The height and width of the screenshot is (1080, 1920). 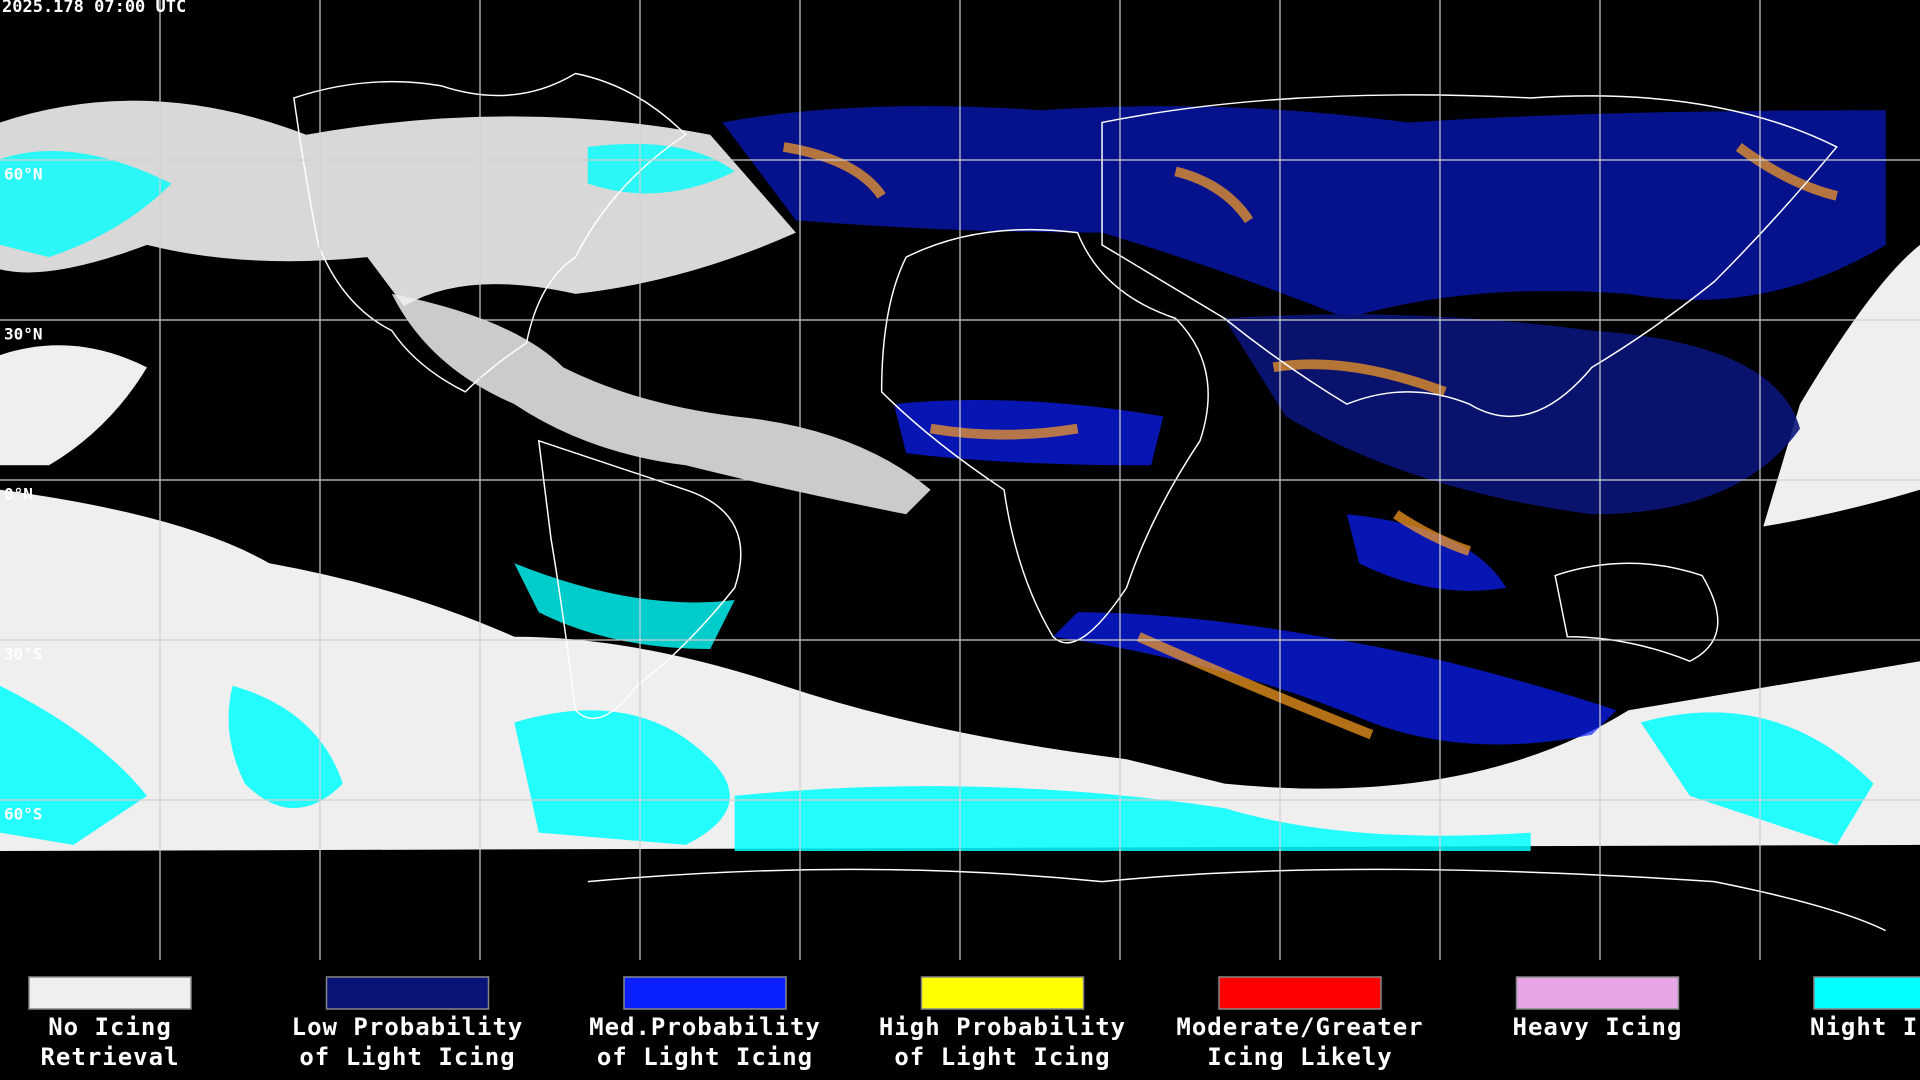 What do you see at coordinates (94, 8) in the screenshot?
I see `timestamp: 2025.178 07:00 UTC` at bounding box center [94, 8].